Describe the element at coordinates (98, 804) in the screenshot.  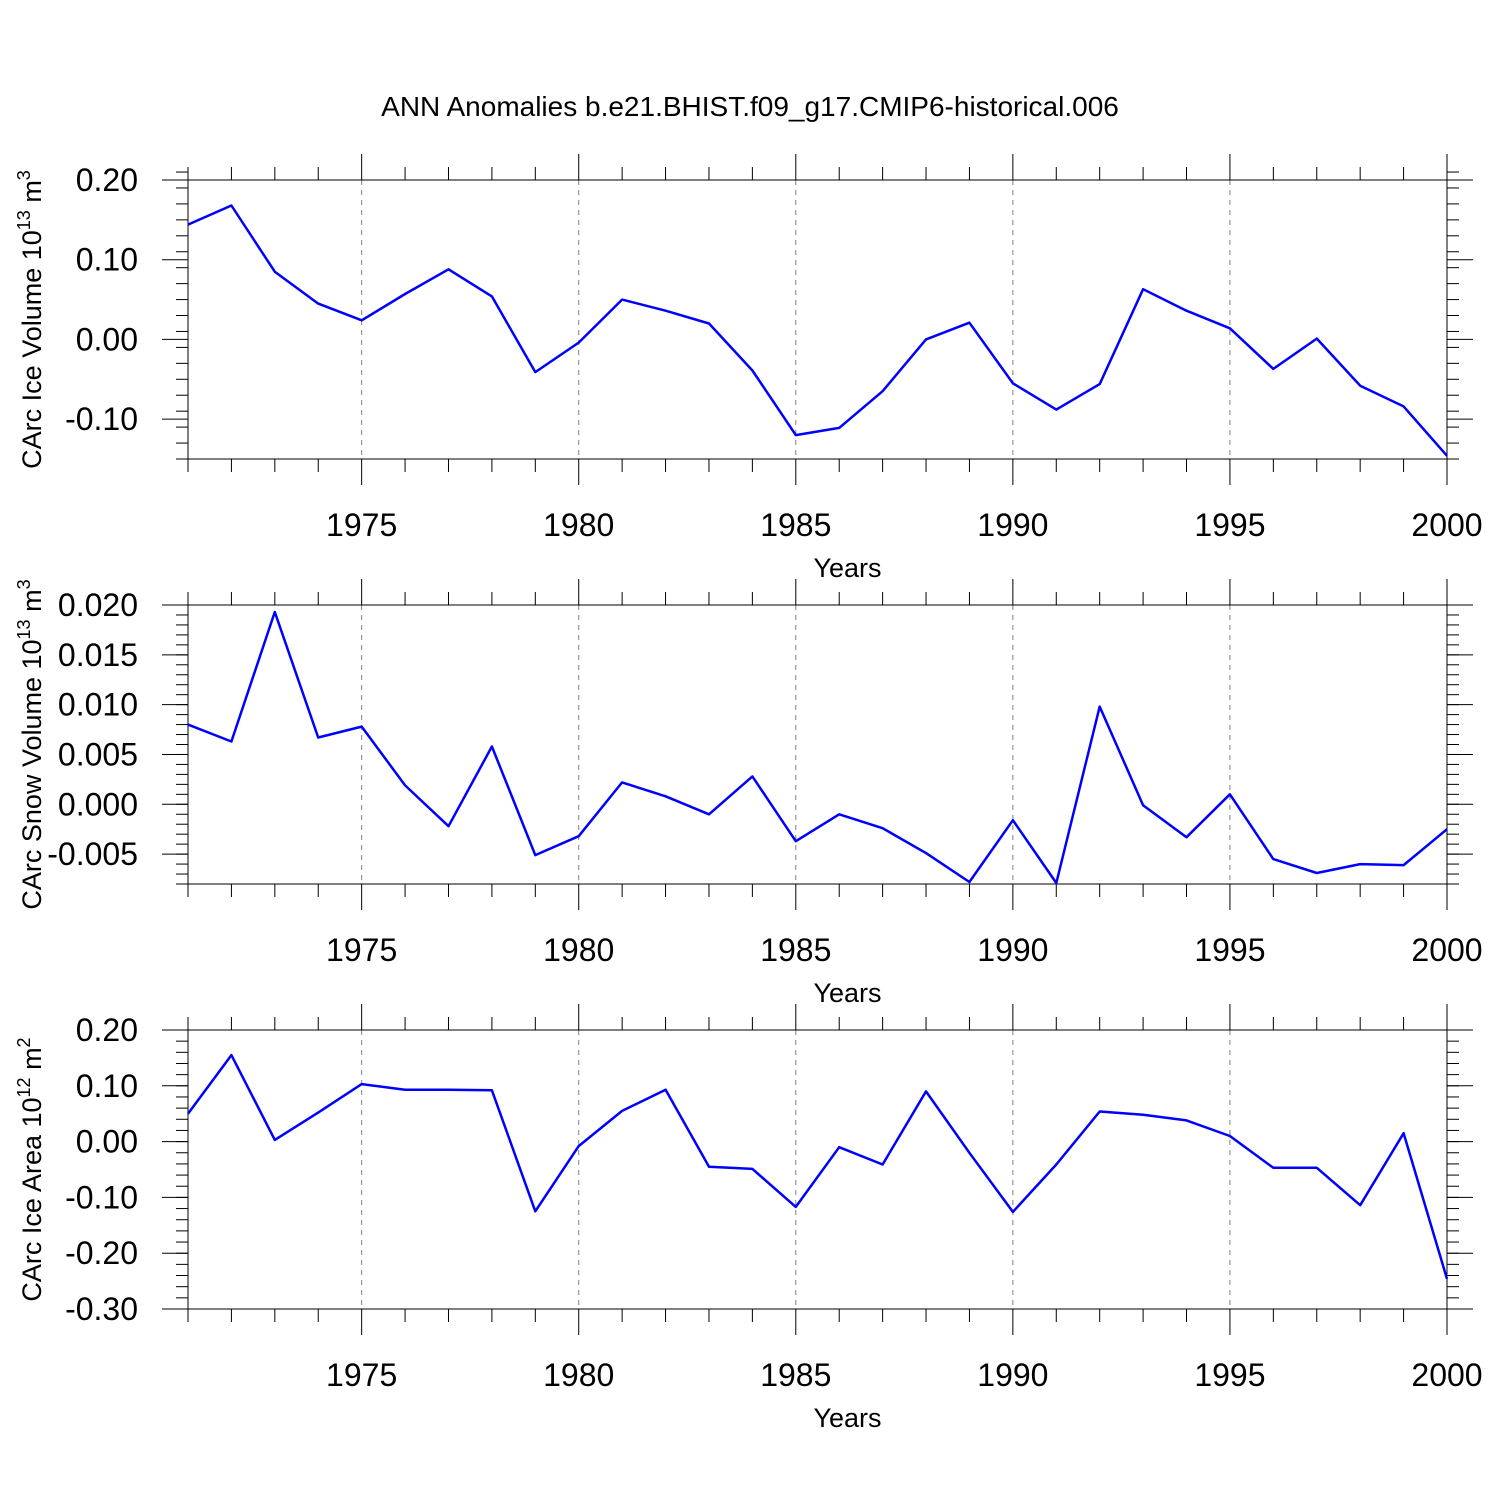
I see `y-tick-label: 0.000` at that location.